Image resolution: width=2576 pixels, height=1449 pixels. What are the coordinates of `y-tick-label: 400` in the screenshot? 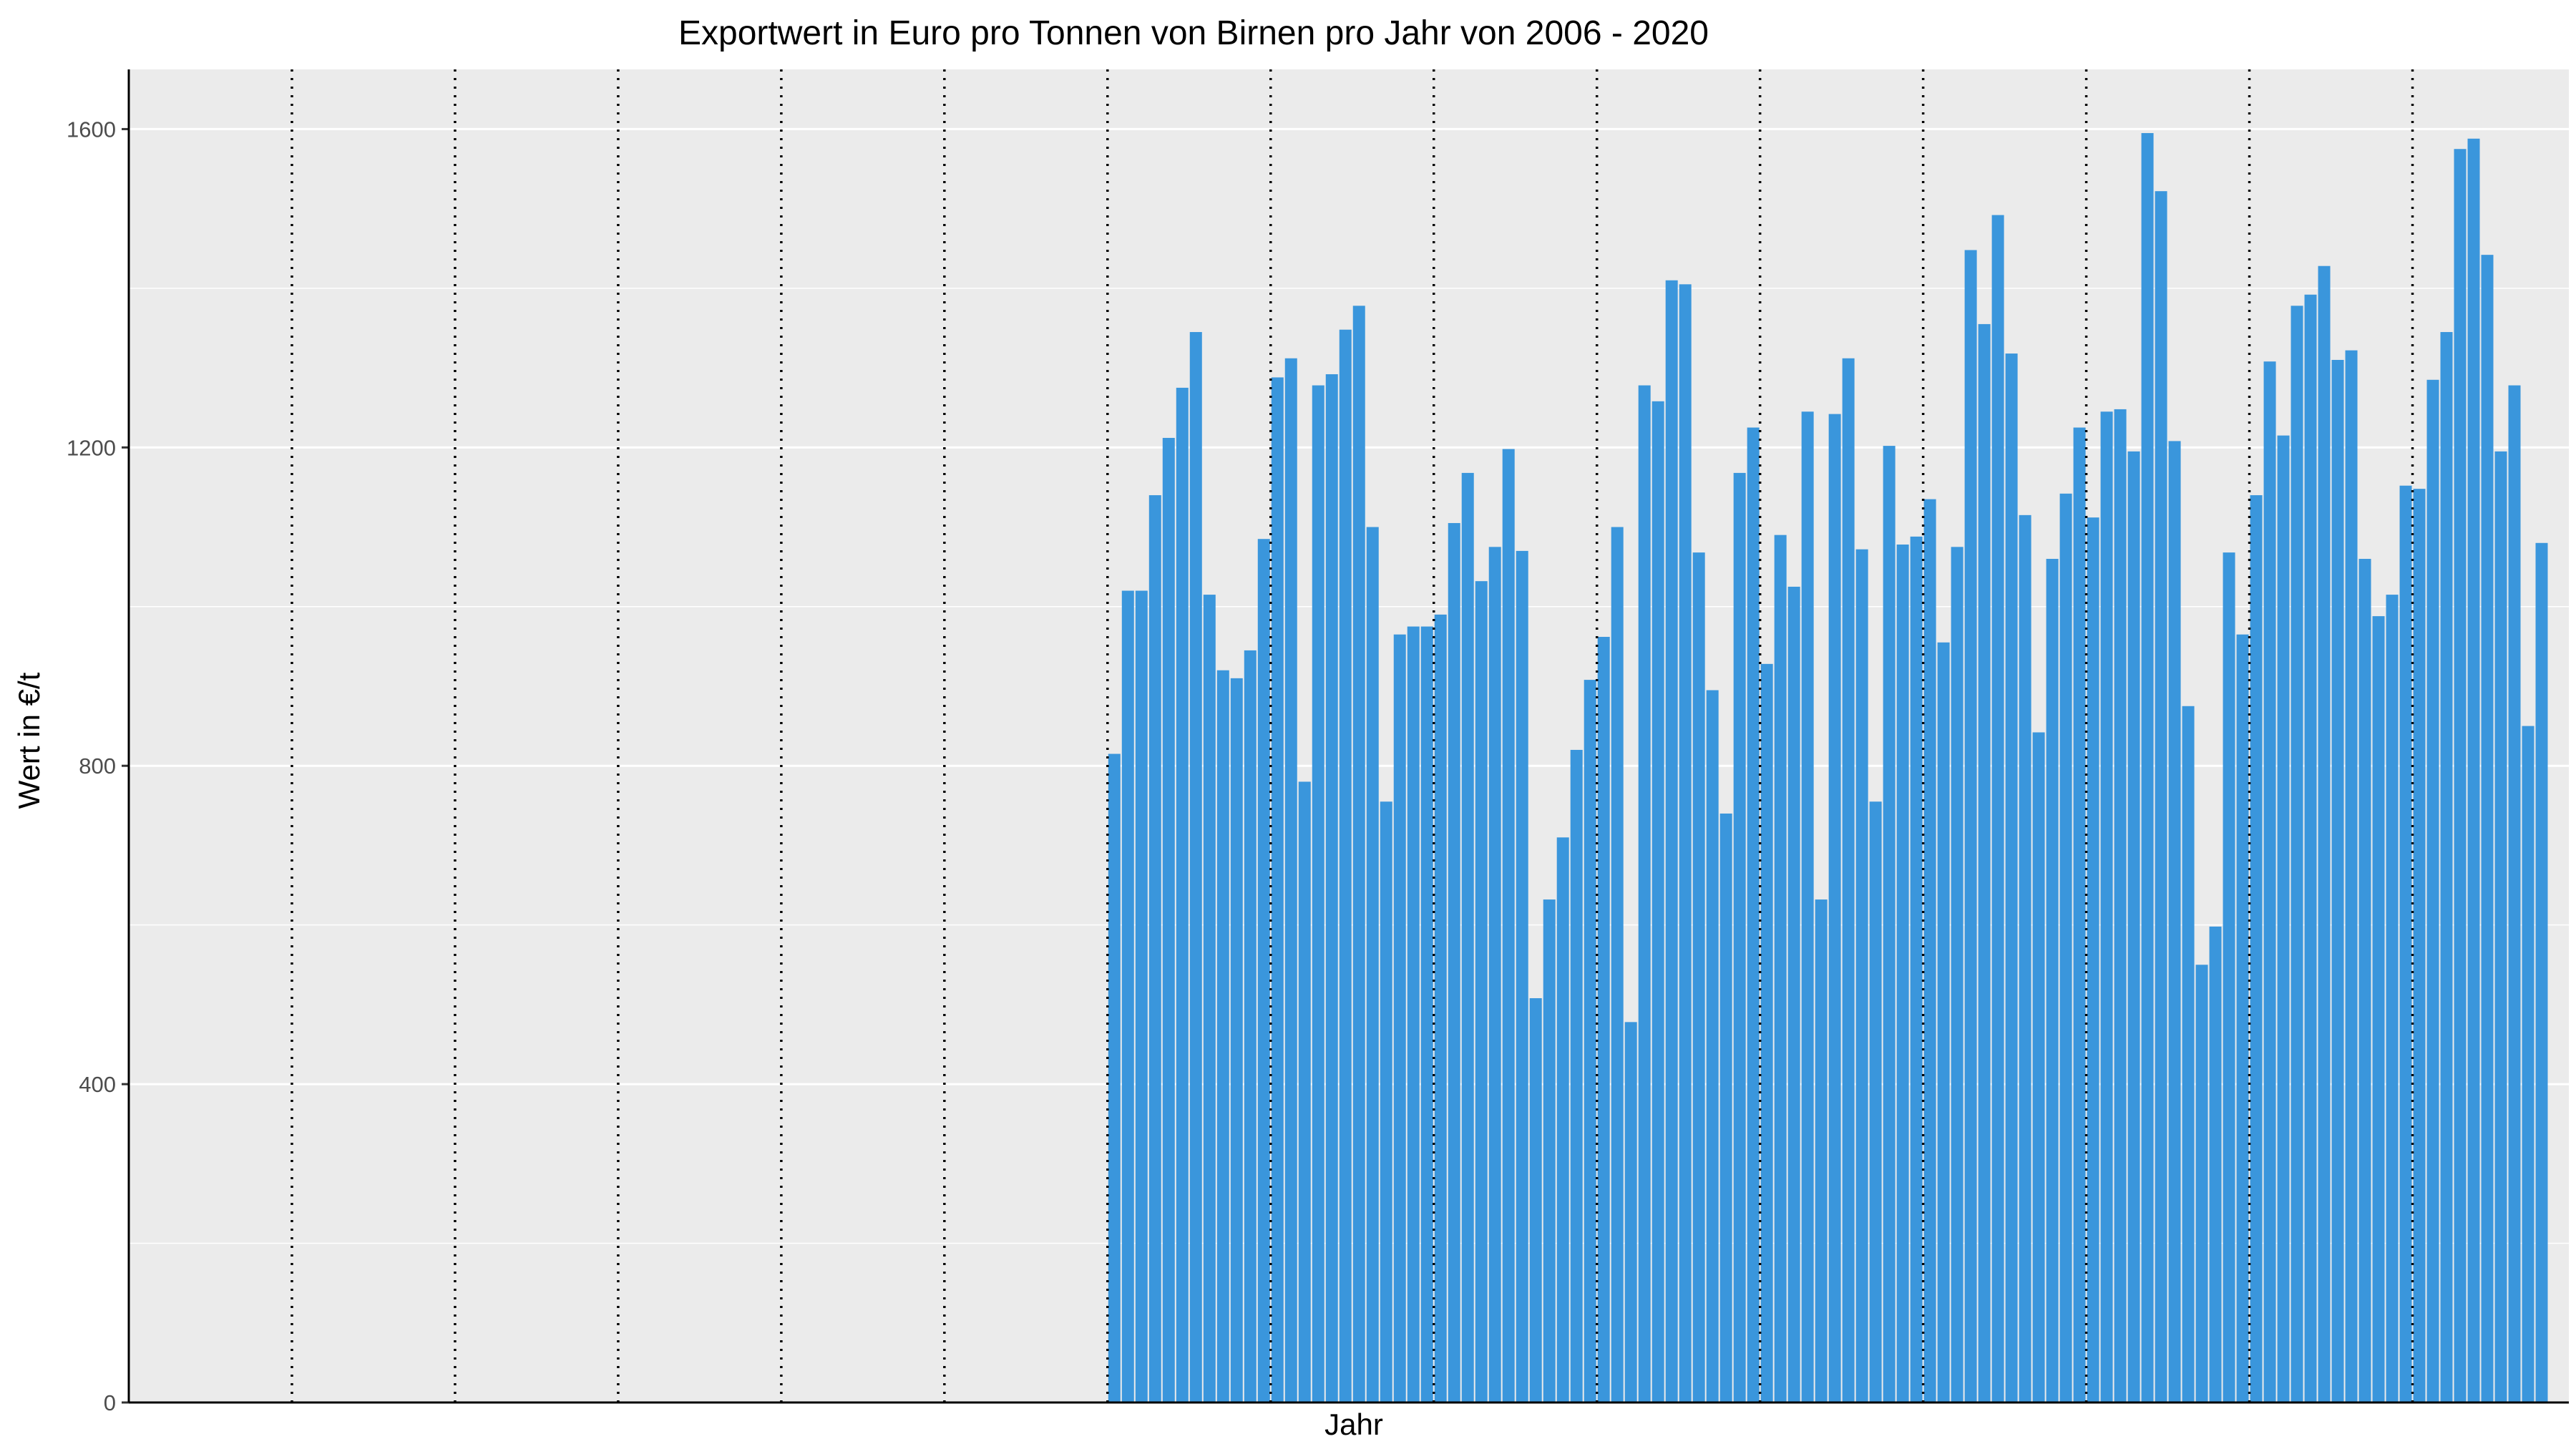 It's located at (97, 1084).